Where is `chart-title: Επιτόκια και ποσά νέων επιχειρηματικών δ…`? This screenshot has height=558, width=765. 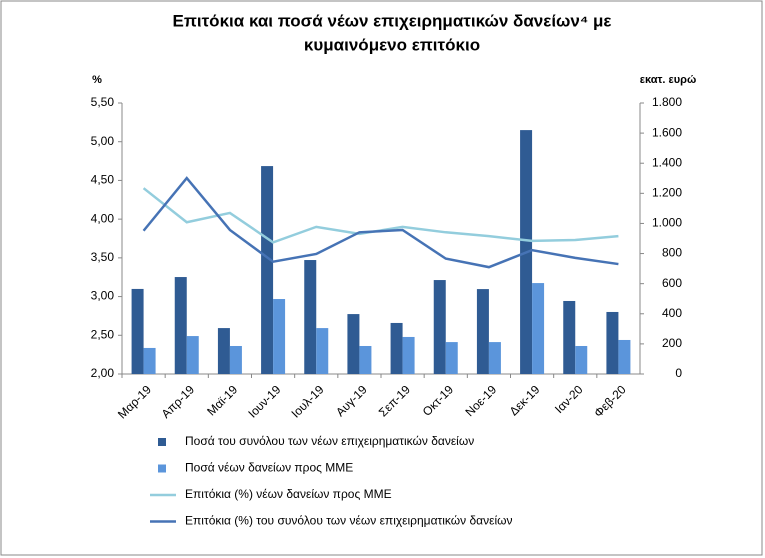 chart-title: Επιτόκια και ποσά νέων επιχειρηματικών δ… is located at coordinates (392, 20).